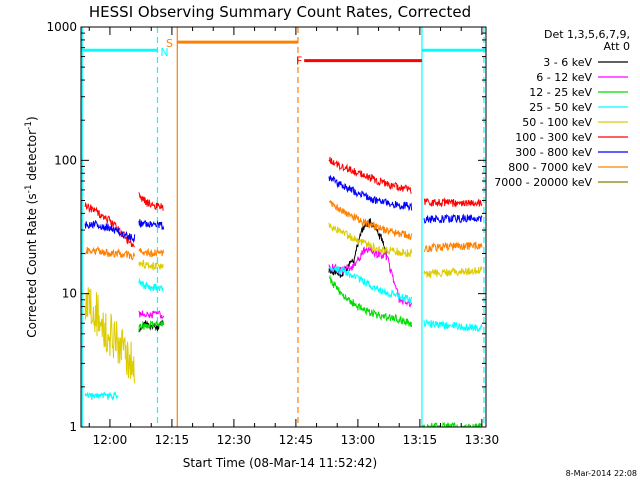 The image size is (640, 480). What do you see at coordinates (567, 62) in the screenshot?
I see `legend-label-0: 3 - 6 keV` at bounding box center [567, 62].